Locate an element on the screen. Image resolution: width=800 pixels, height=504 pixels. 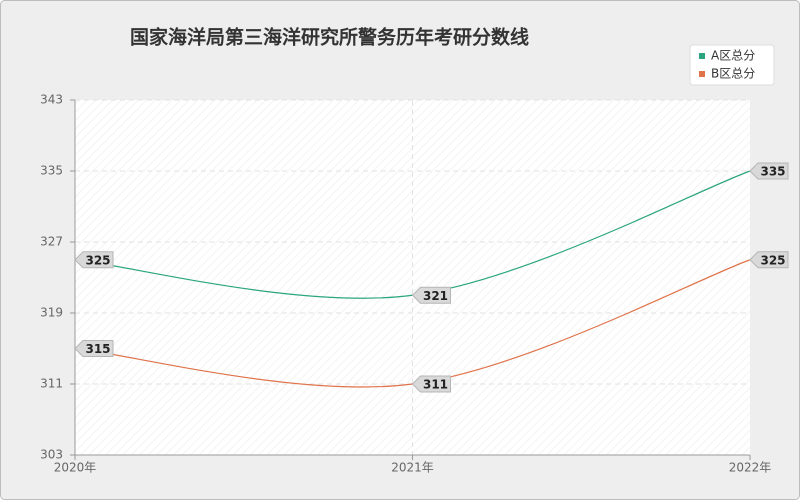
data-label: 315 is located at coordinates (97, 349).